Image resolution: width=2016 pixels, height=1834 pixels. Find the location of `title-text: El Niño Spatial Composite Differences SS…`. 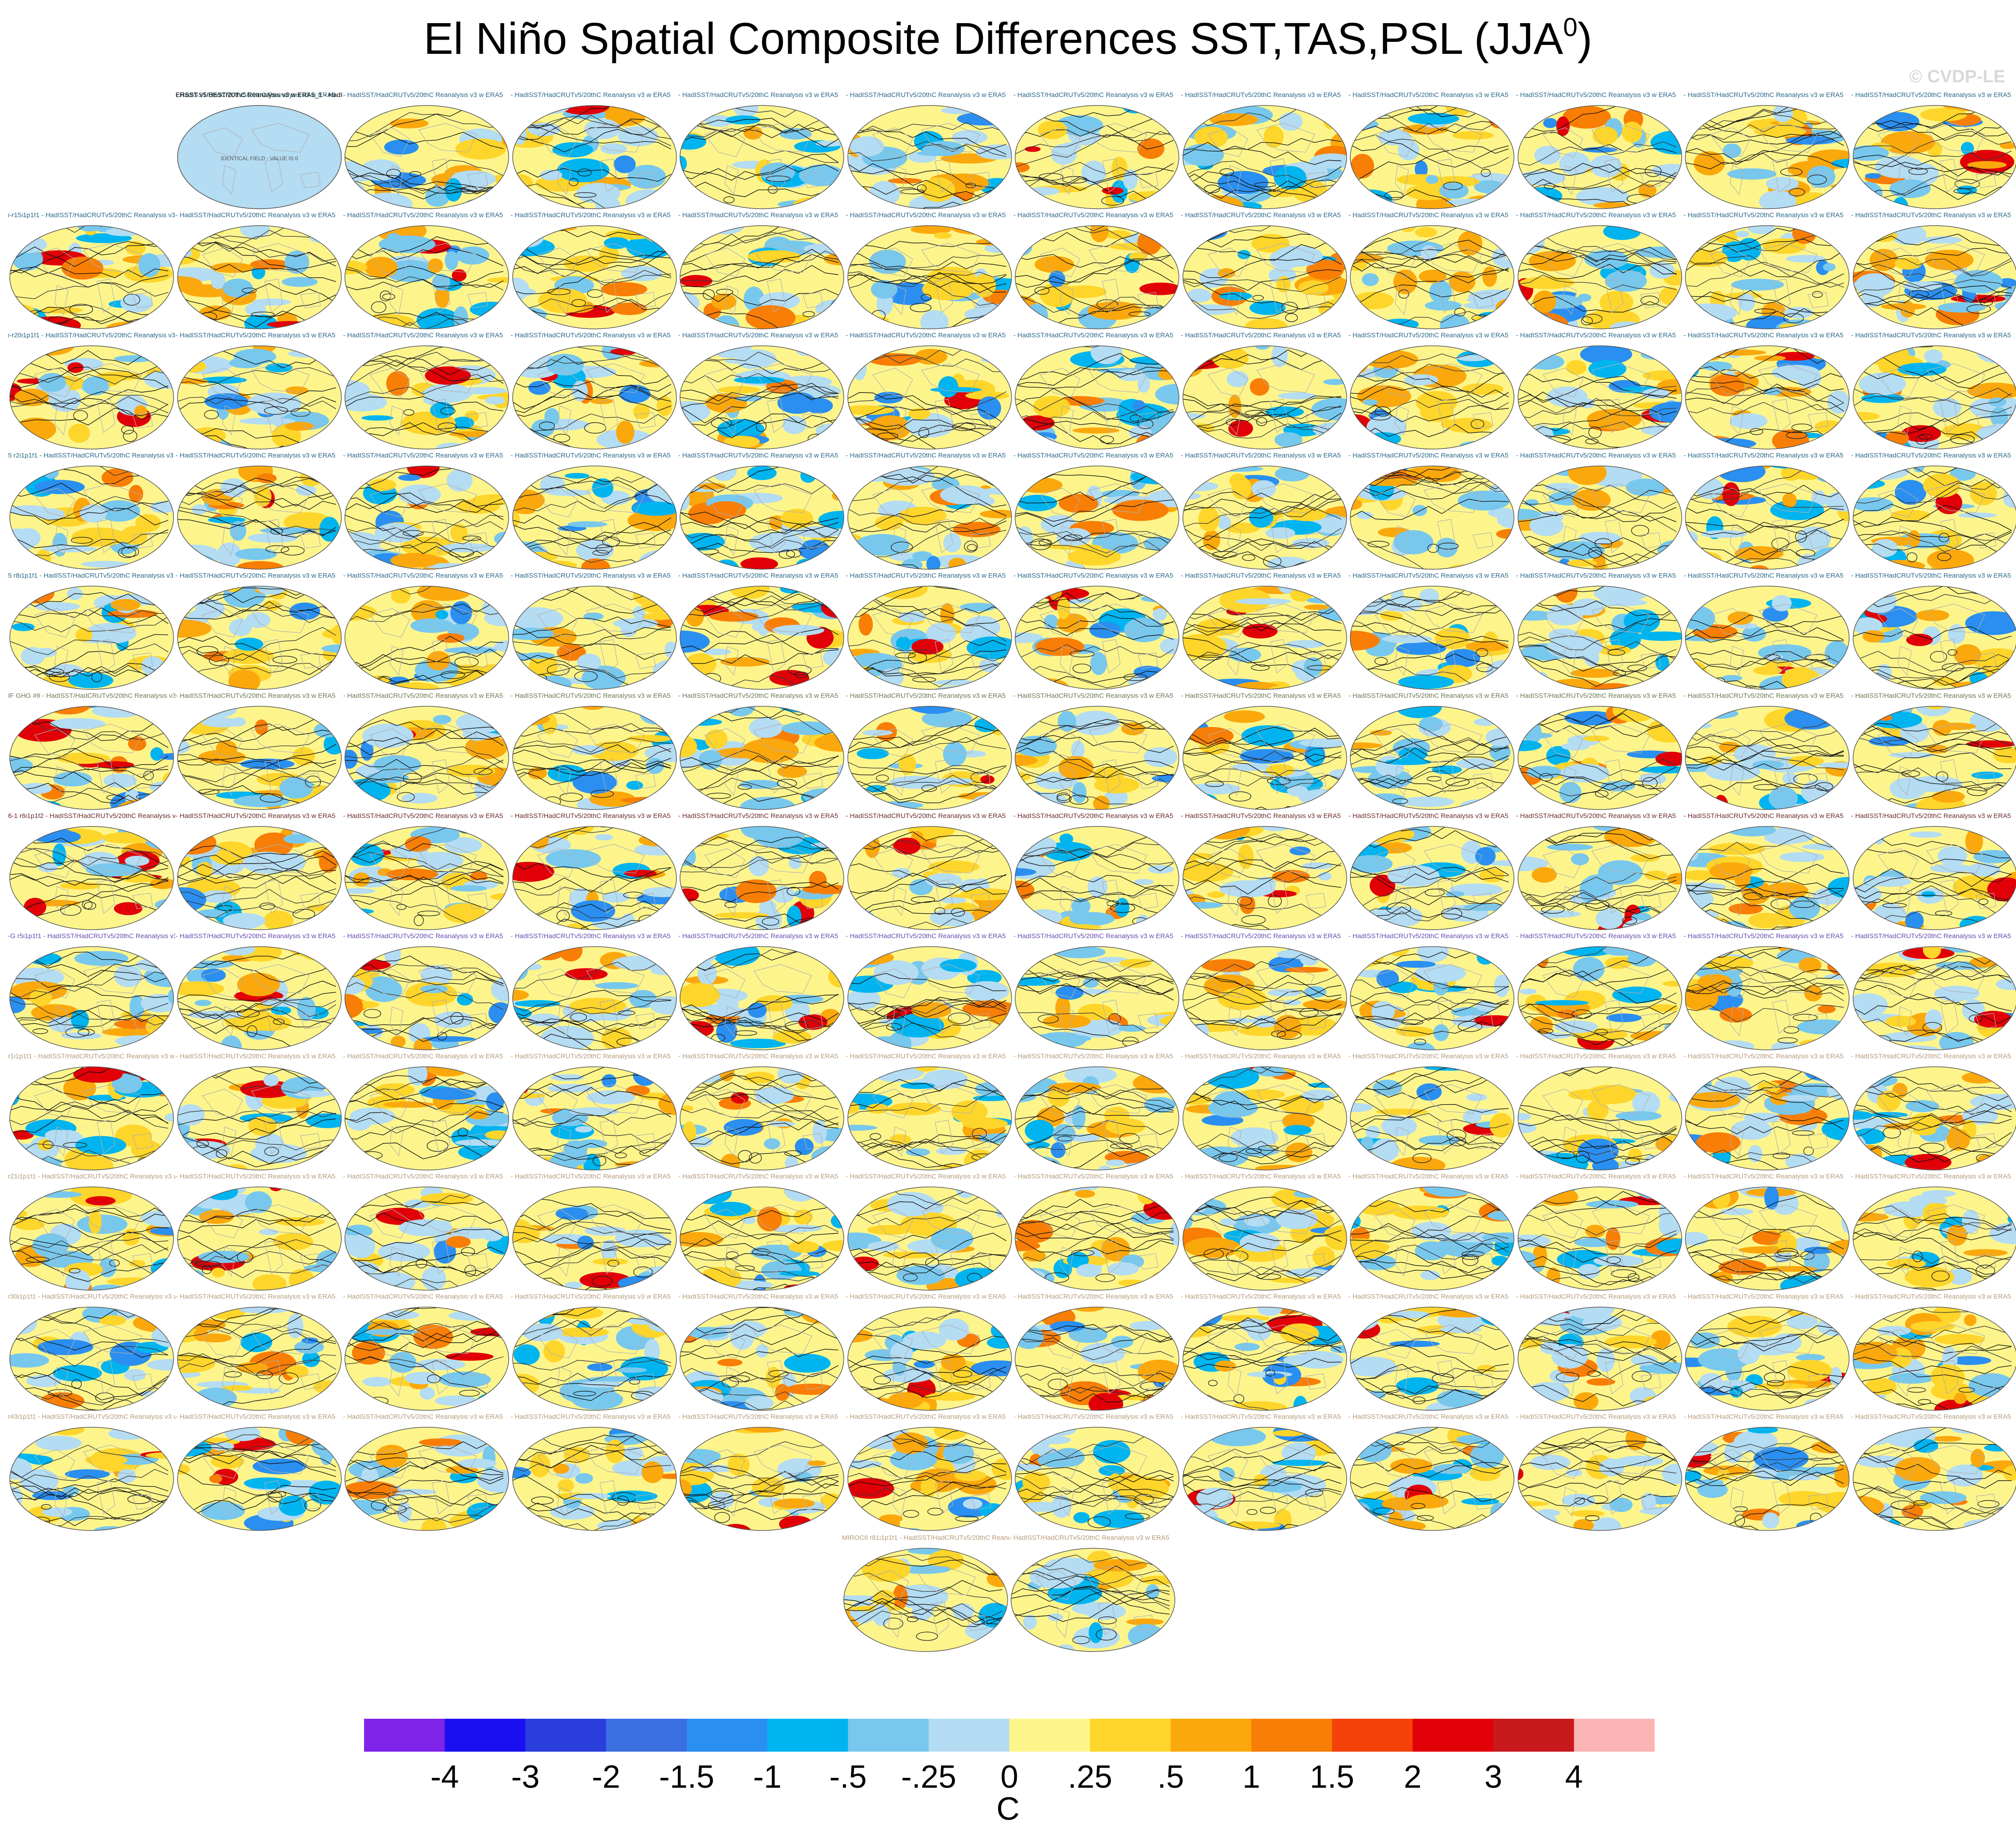

title-text: El Niño Spatial Composite Differences SS… is located at coordinates (993, 39).